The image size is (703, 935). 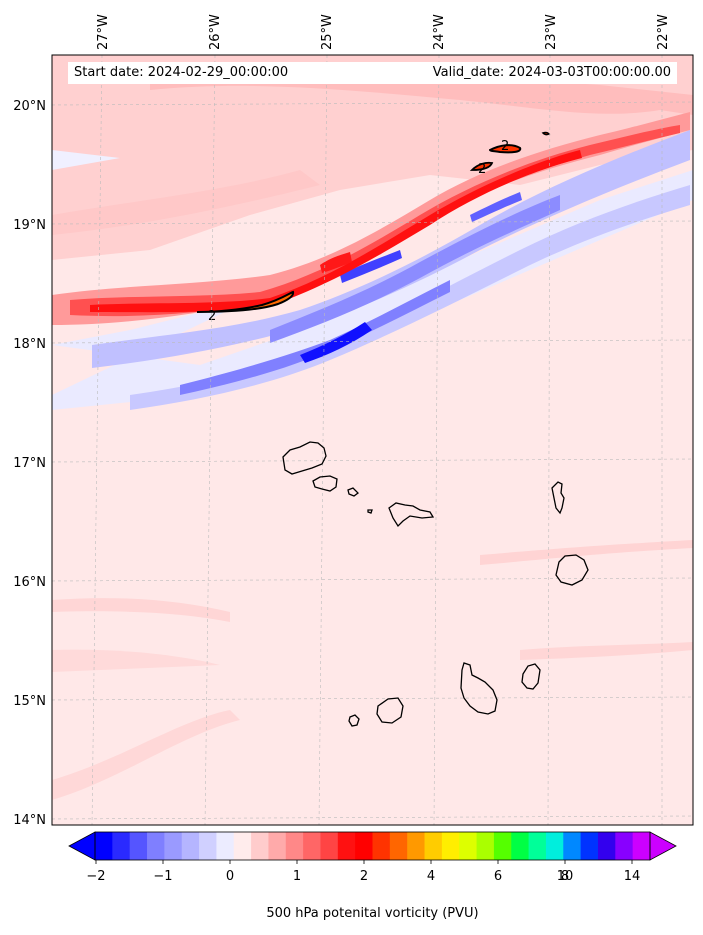 What do you see at coordinates (230, 876) in the screenshot?
I see `cb-label-0: 0` at bounding box center [230, 876].